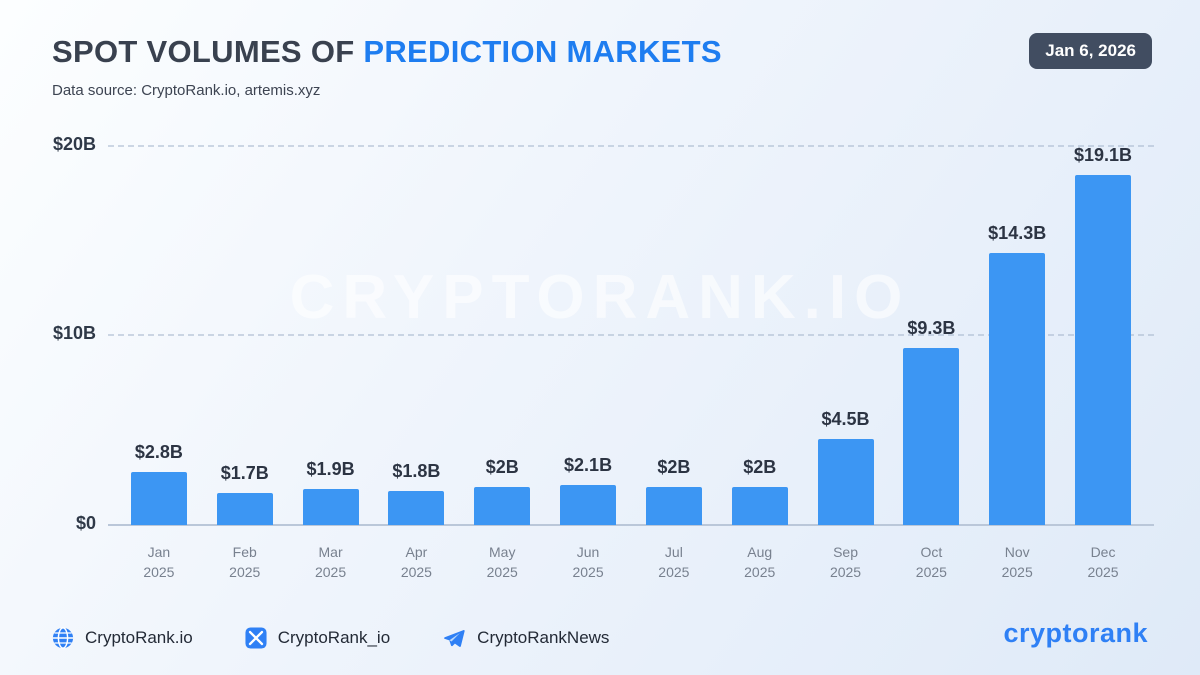  What do you see at coordinates (502, 562) in the screenshot?
I see `x-axis-label: May 2025` at bounding box center [502, 562].